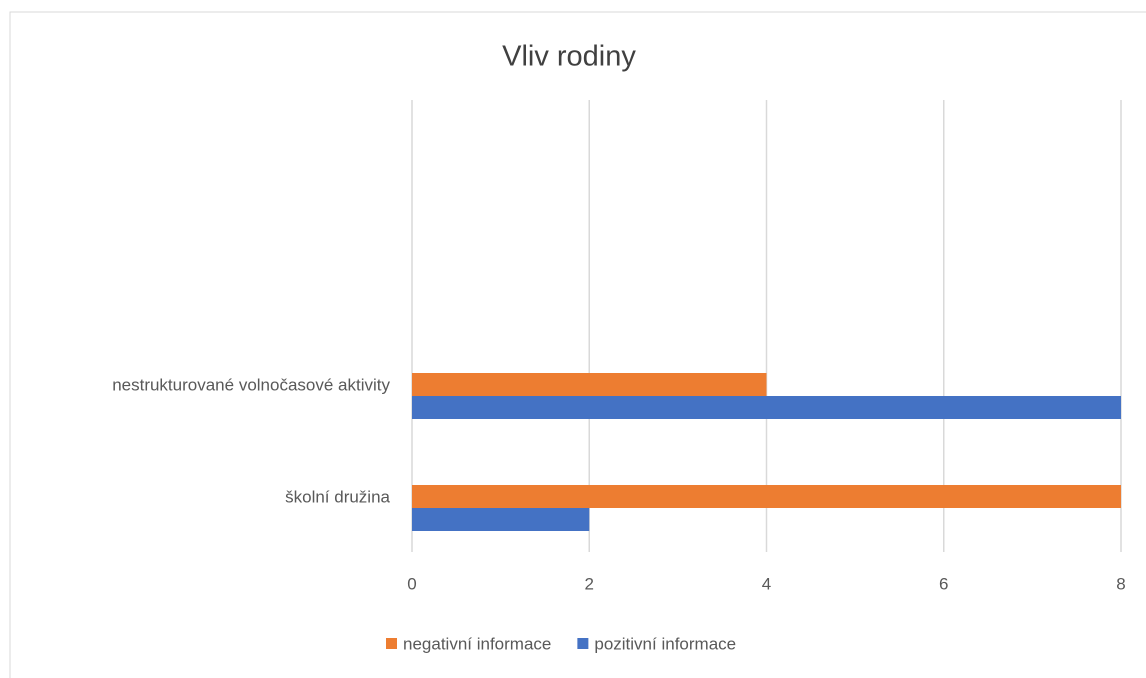 This screenshot has width=1146, height=678. Describe the element at coordinates (337, 496) in the screenshot. I see `y-tick-label: školní družina` at that location.